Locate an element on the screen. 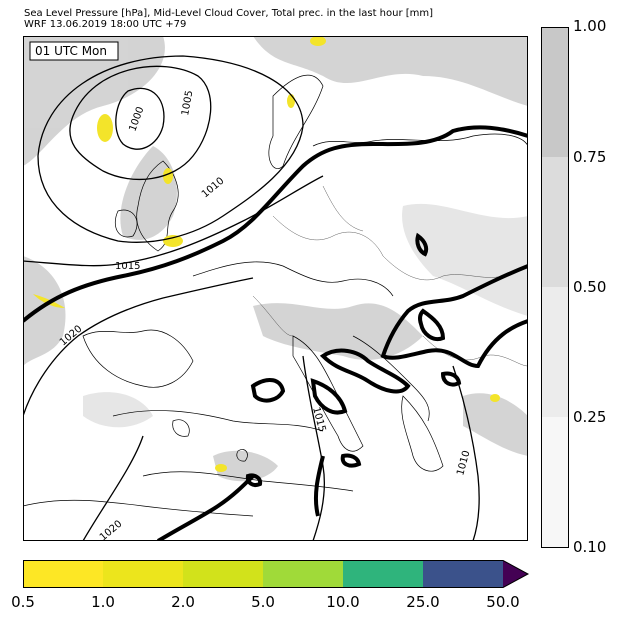 Image resolution: width=618 pixels, height=621 pixels. precip-extend-arrow is located at coordinates (515, 574).